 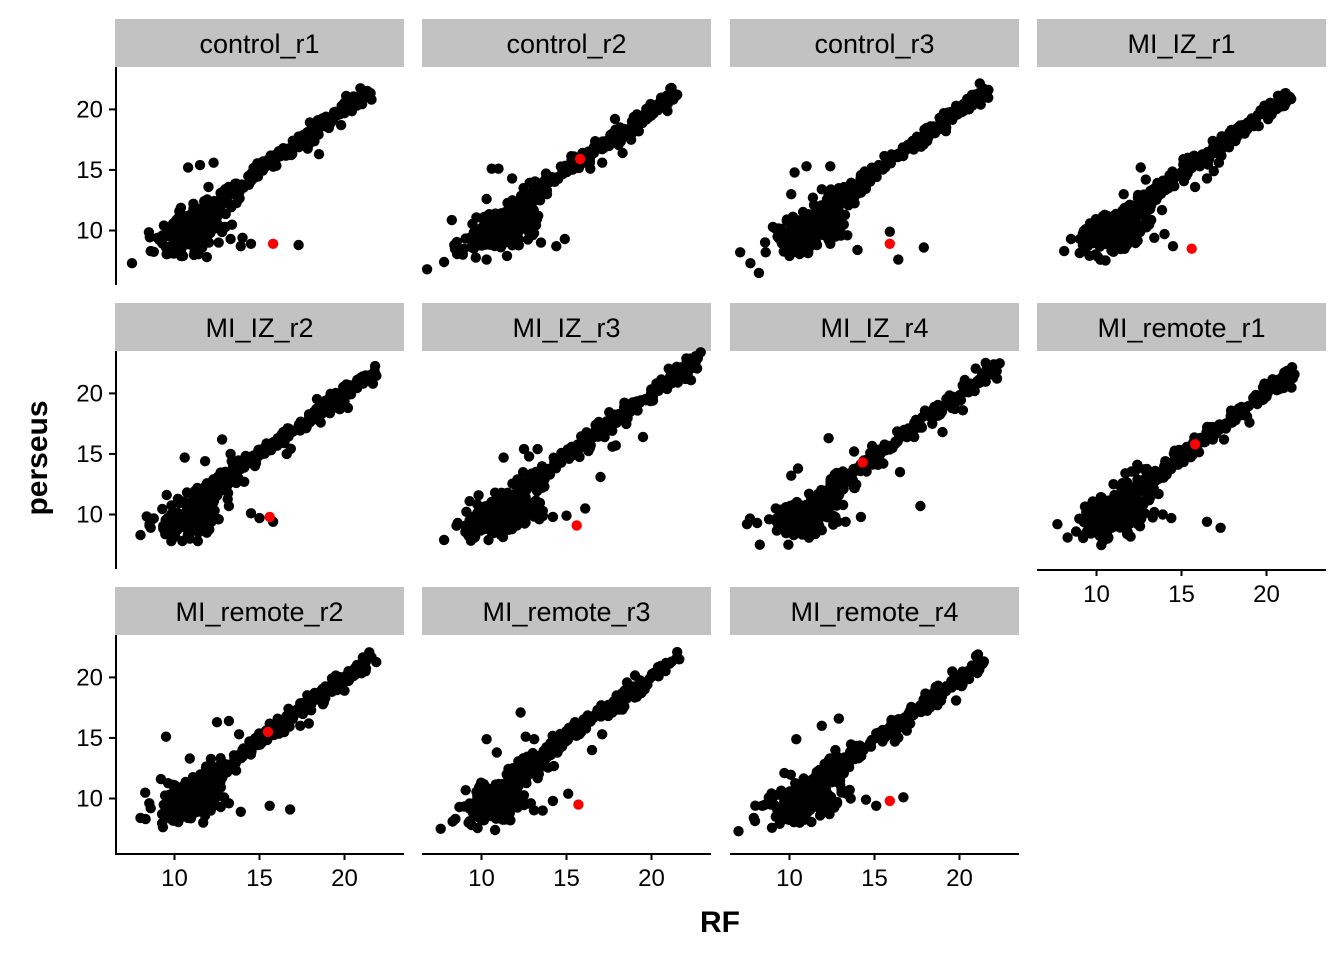 I want to click on x-tick-label: 15, so click(x=1181, y=594).